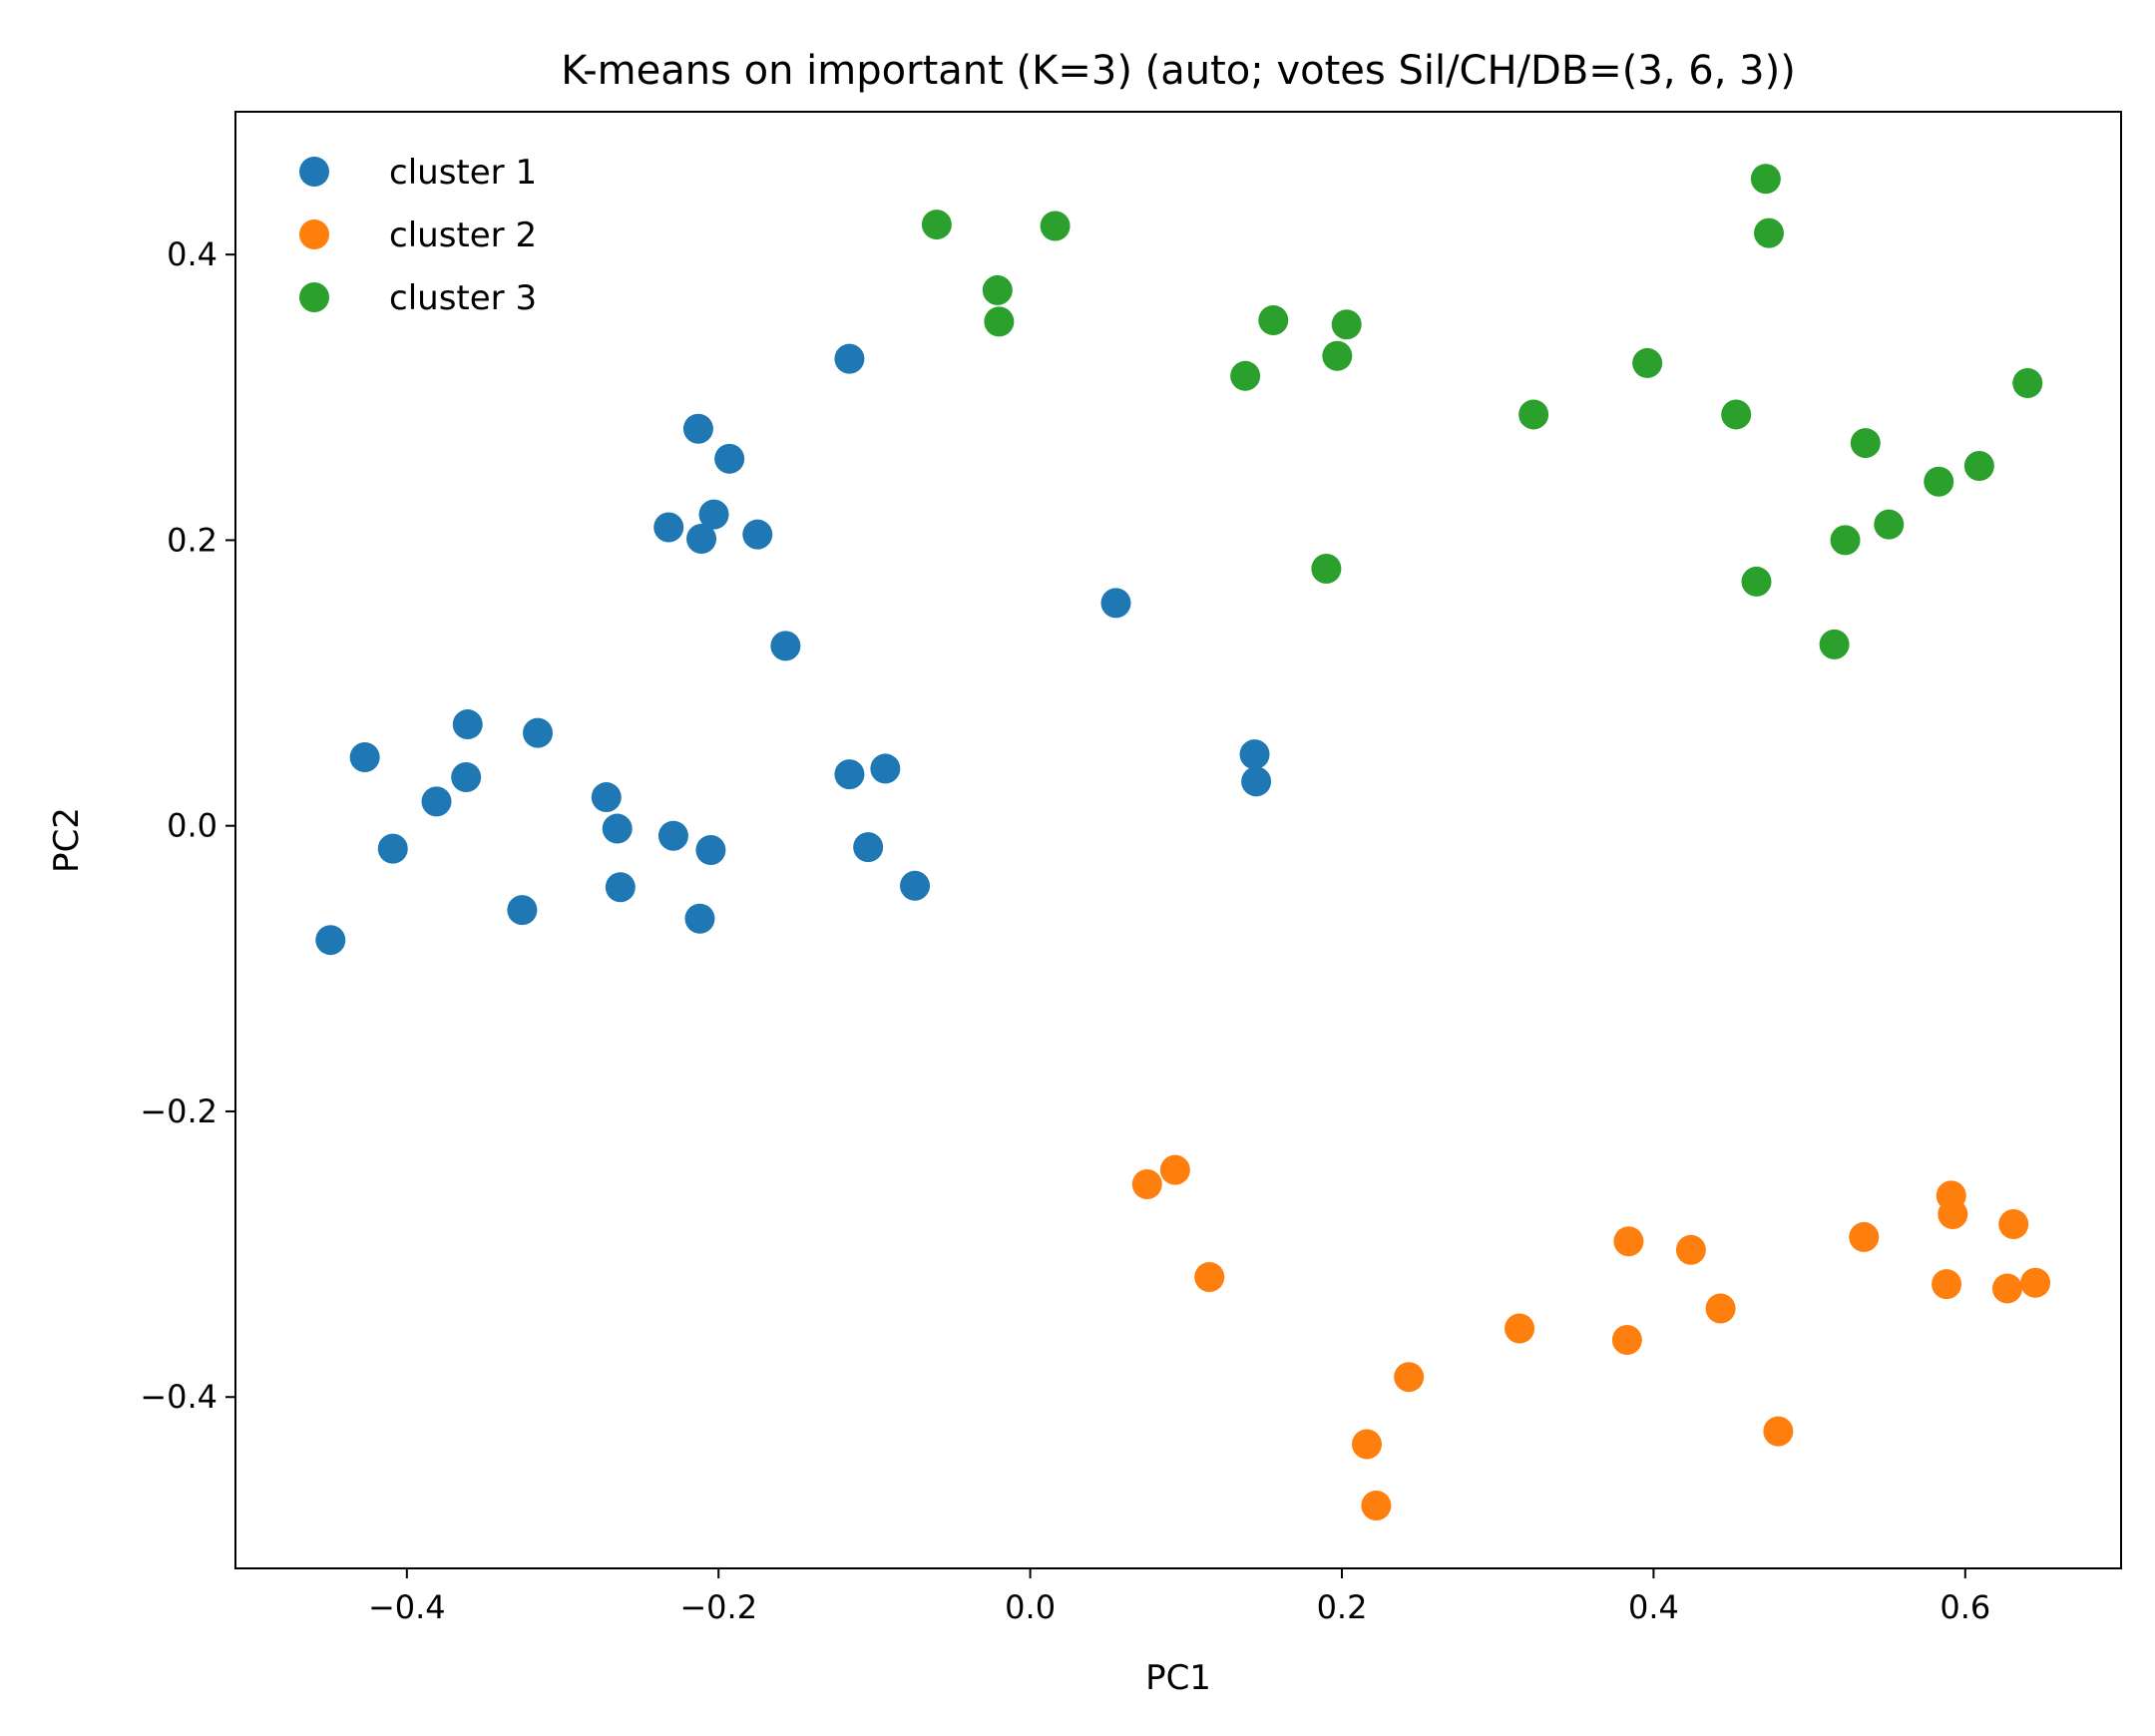  I want to click on x-axis-label: PC1, so click(1178, 1678).